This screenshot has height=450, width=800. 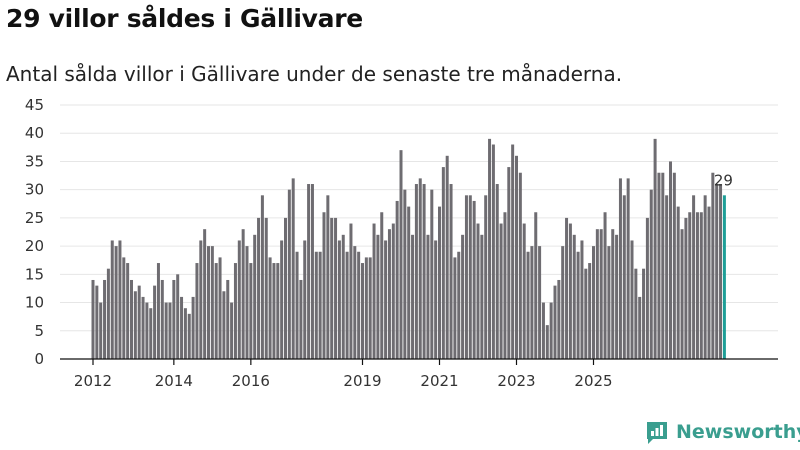 I want to click on x-tick-label: 2025, so click(x=593, y=381).